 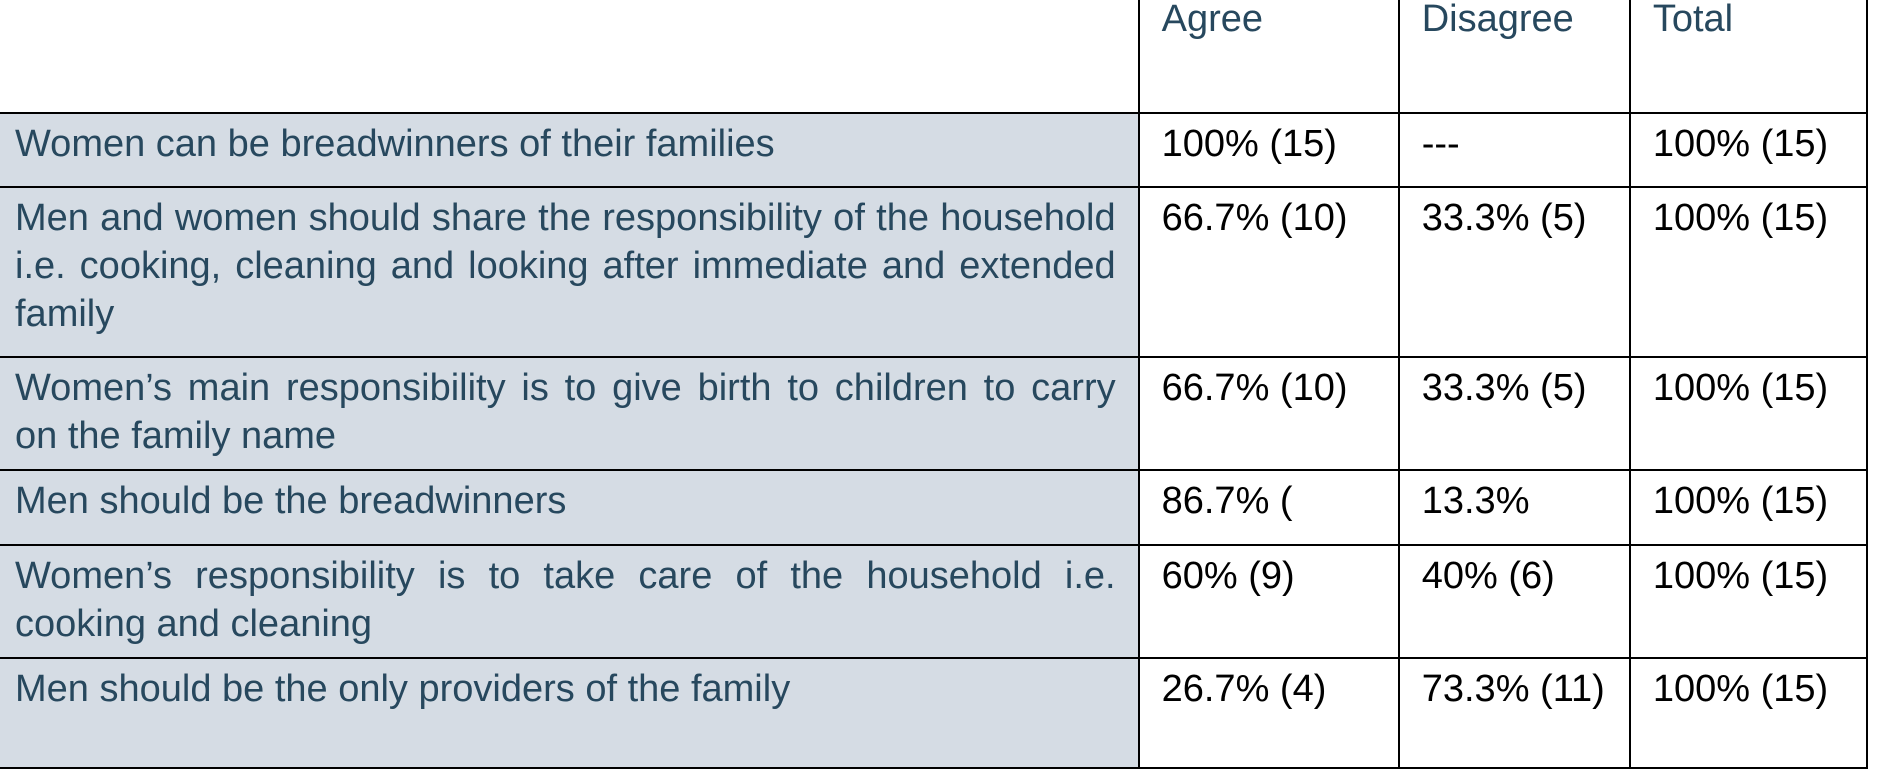 I want to click on header-total: Total, so click(x=1748, y=57).